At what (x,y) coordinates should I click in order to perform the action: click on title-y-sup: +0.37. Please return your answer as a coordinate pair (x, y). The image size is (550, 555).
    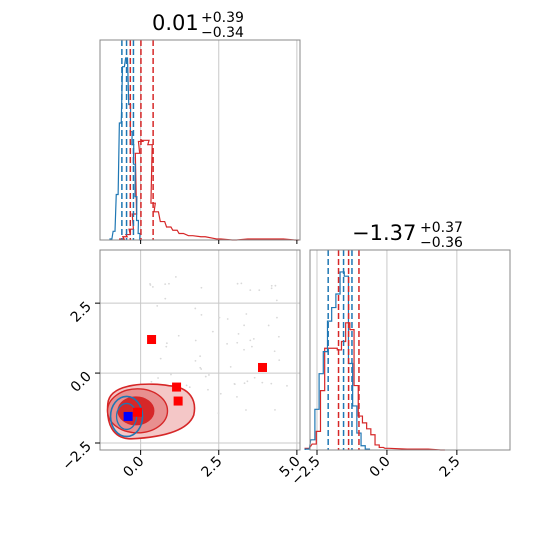
    Looking at the image, I should click on (441, 228).